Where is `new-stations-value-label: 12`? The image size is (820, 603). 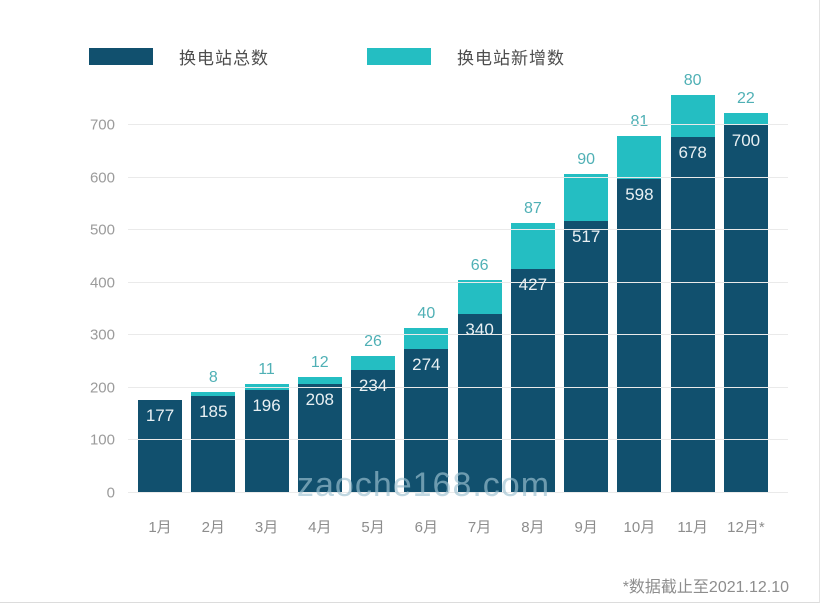 new-stations-value-label: 12 is located at coordinates (319, 363).